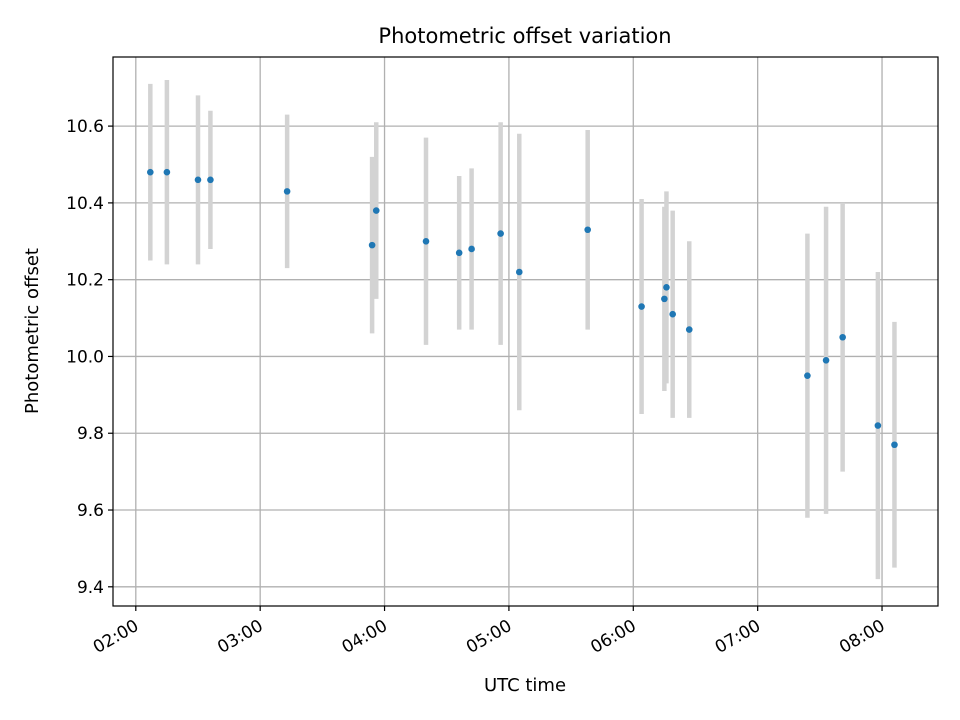  Describe the element at coordinates (524, 36) in the screenshot. I see `chart-title: Photometric offset variation` at that location.